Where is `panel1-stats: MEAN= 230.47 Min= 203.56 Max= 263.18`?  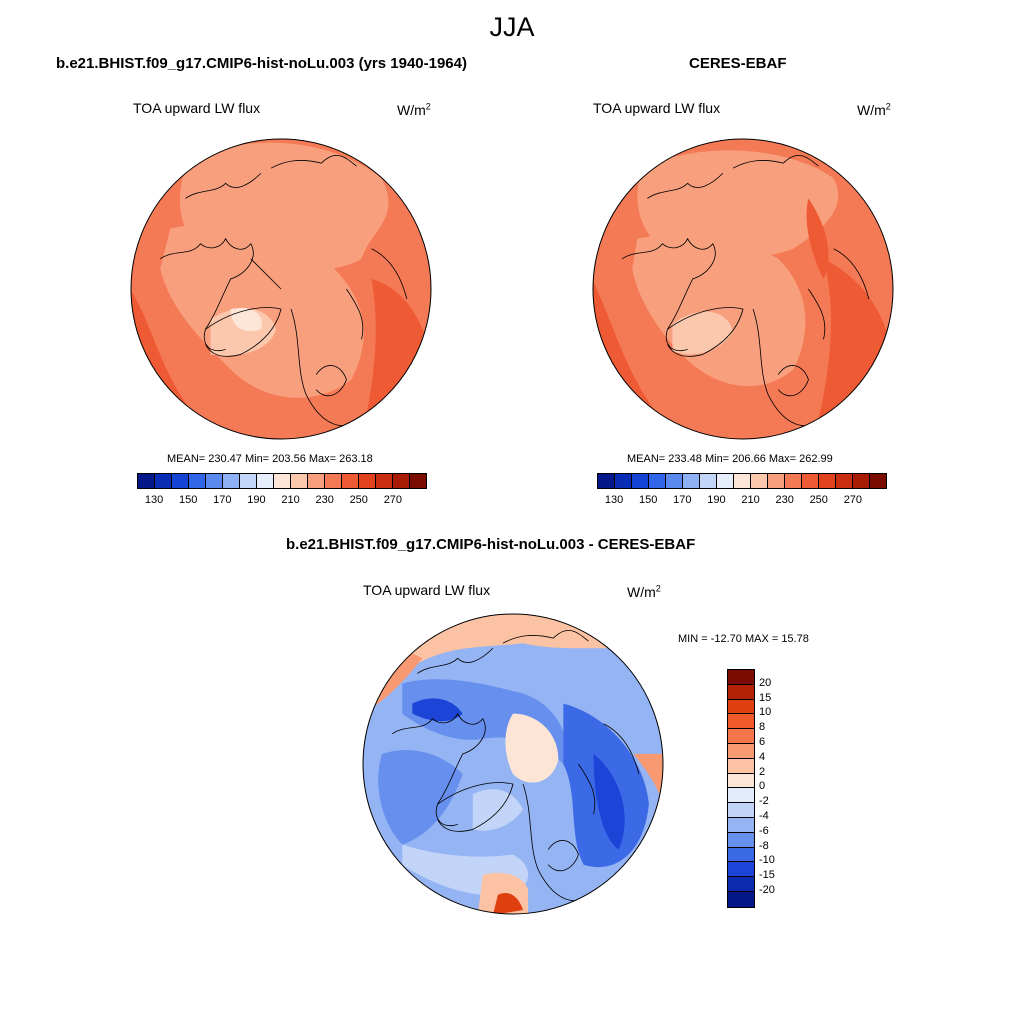
panel1-stats: MEAN= 230.47 Min= 203.56 Max= 263.18 is located at coordinates (270, 459).